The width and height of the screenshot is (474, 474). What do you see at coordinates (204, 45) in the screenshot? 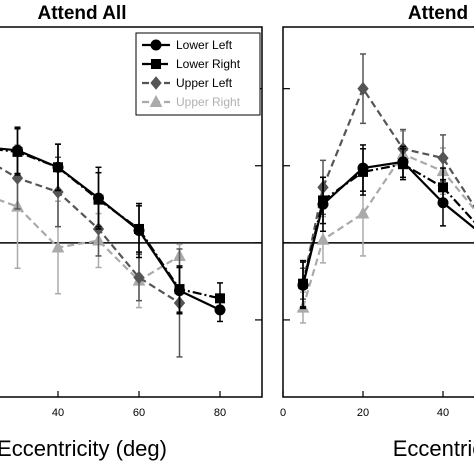
I see `legend-label: Lower Left` at bounding box center [204, 45].